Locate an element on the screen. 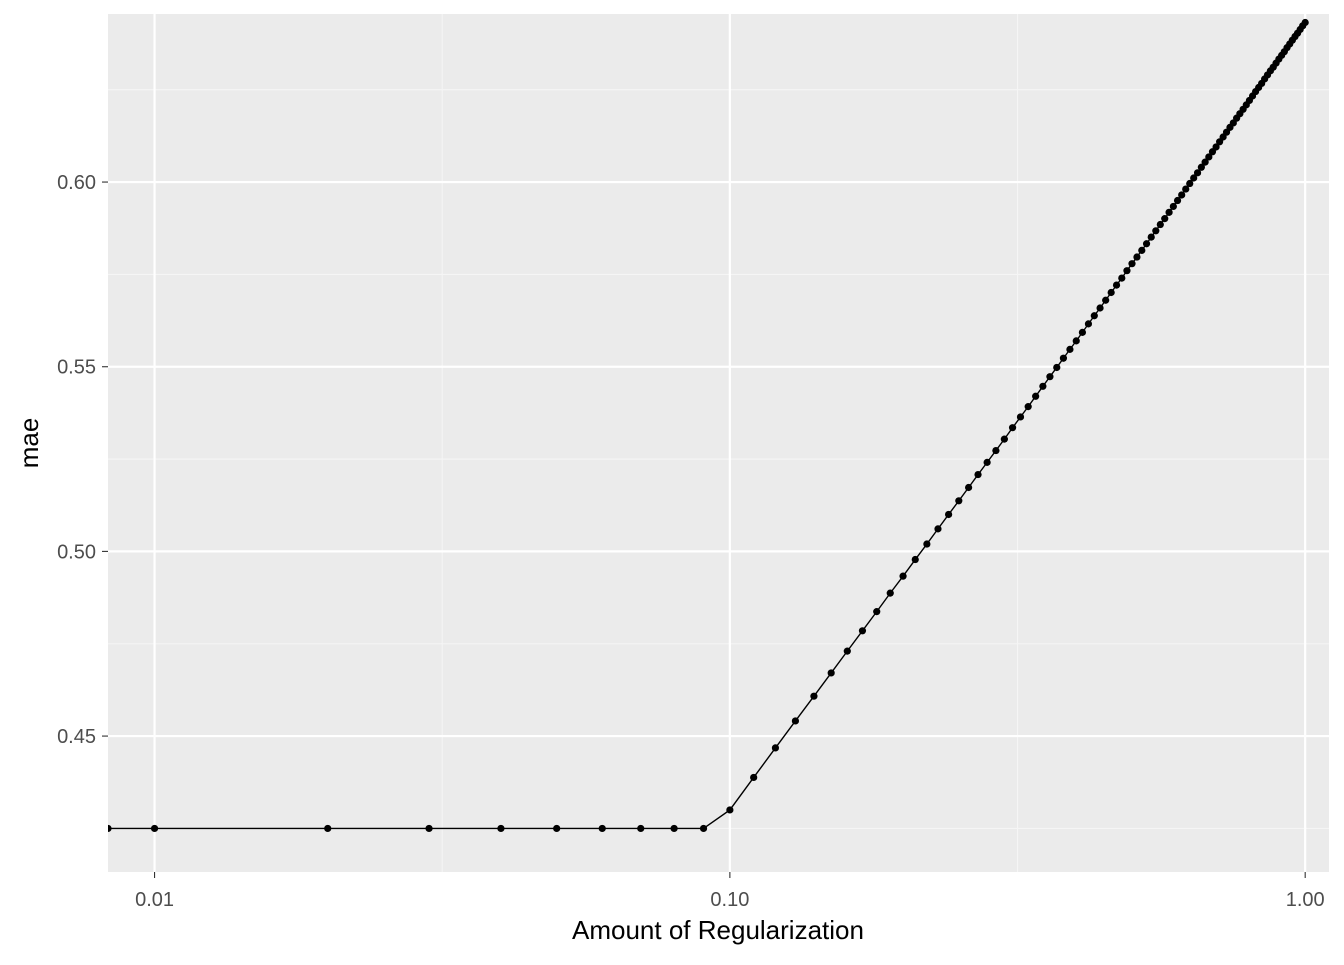  x-tick-label: 1.00 is located at coordinates (1305, 900).